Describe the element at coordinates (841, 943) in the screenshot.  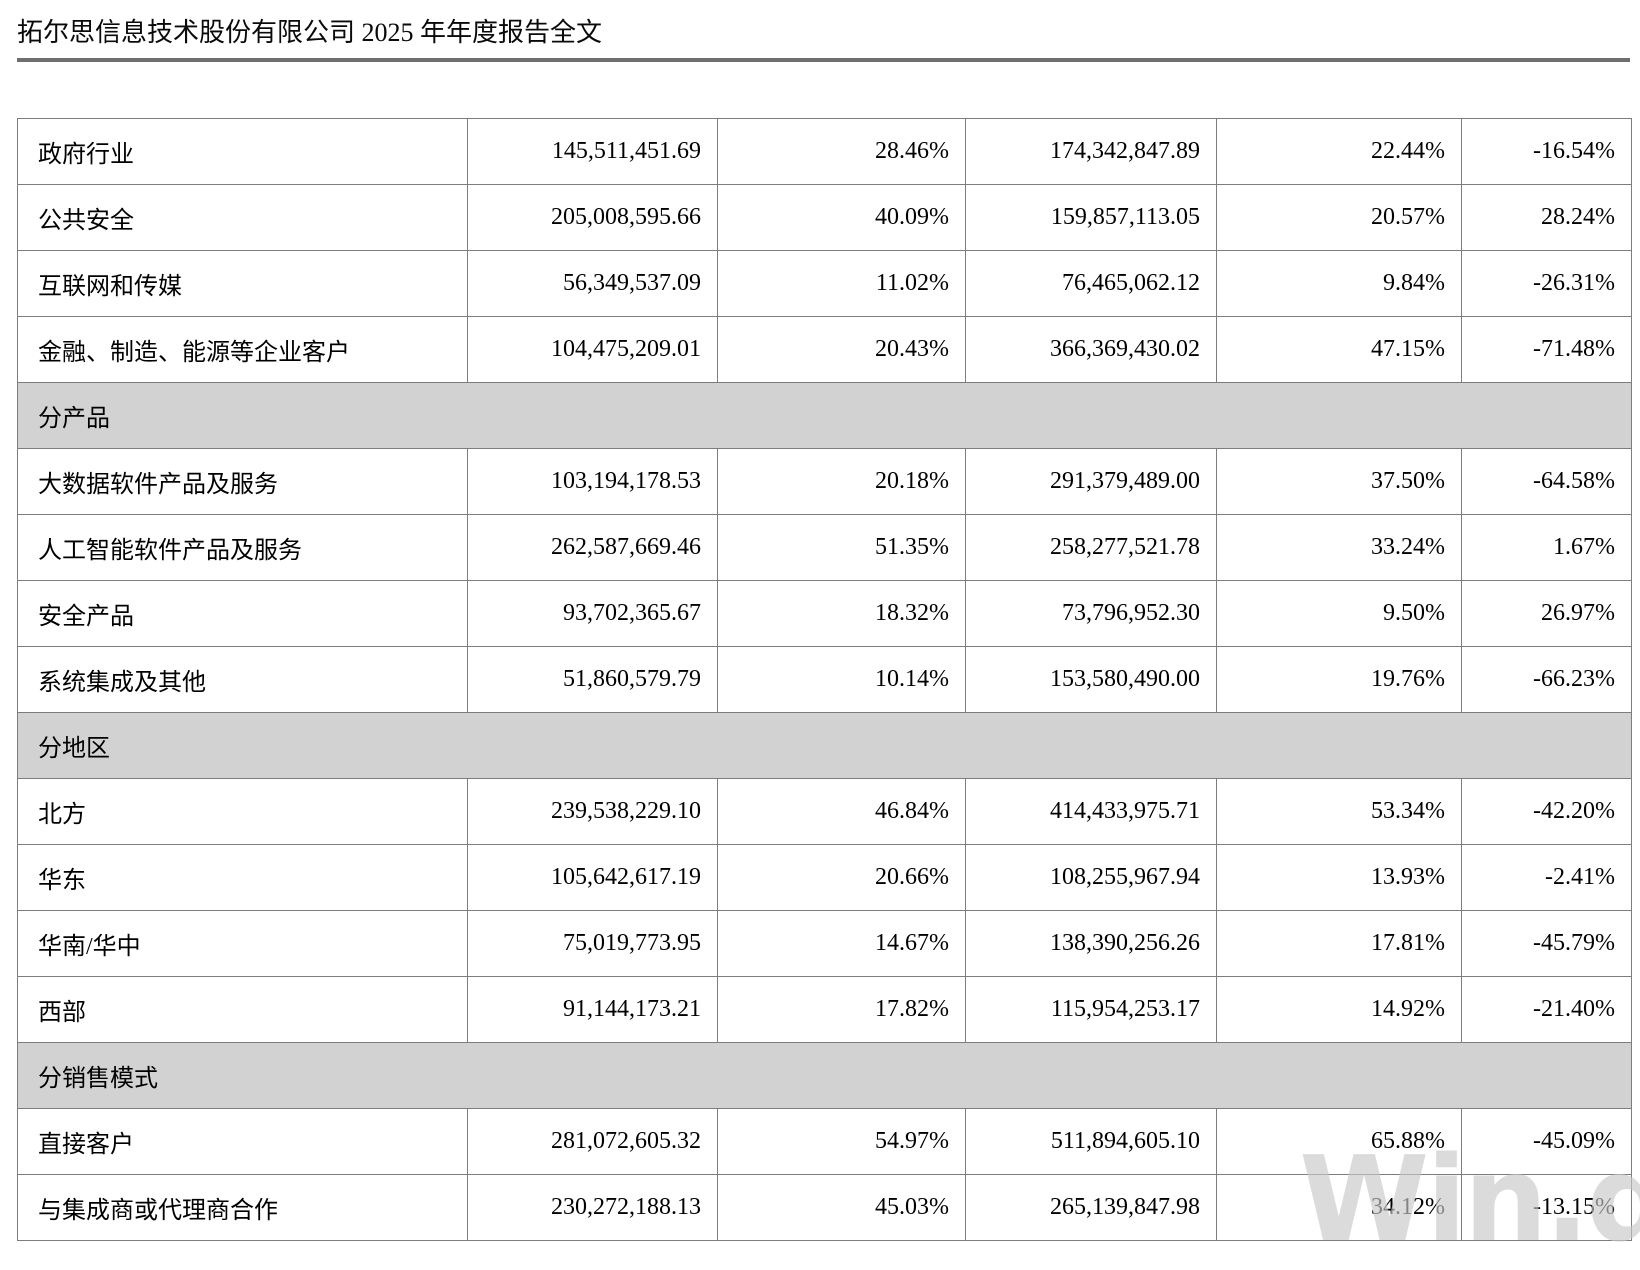
I see `cell-value: 14.67%` at that location.